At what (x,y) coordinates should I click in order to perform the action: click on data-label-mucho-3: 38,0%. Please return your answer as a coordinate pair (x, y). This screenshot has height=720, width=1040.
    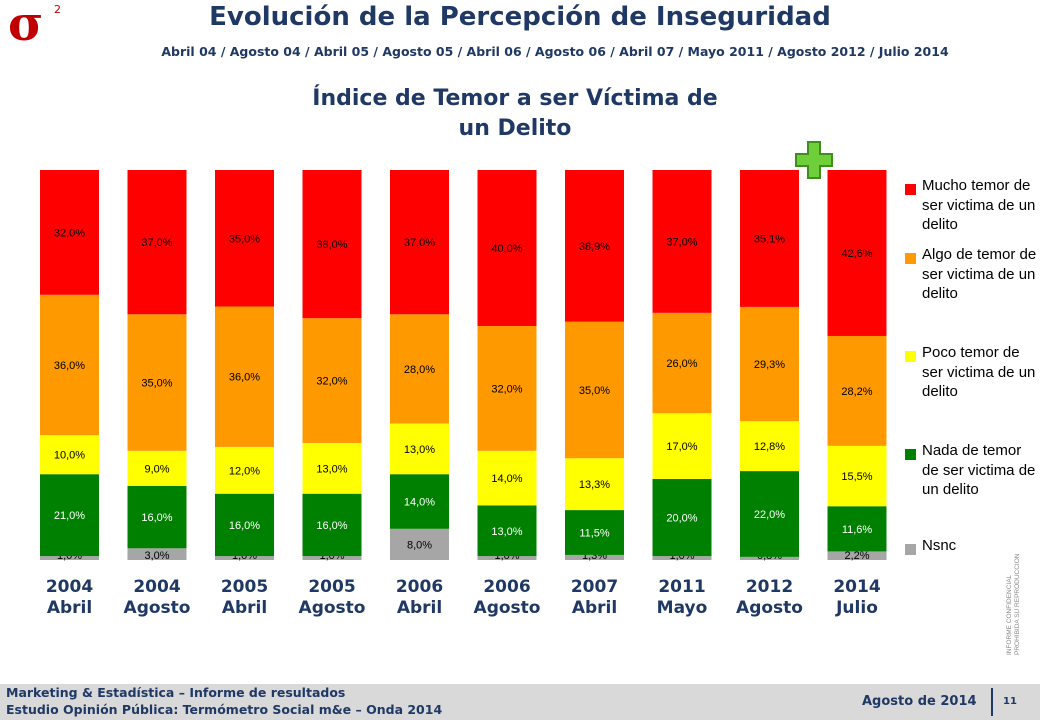
    Looking at the image, I should click on (331, 245).